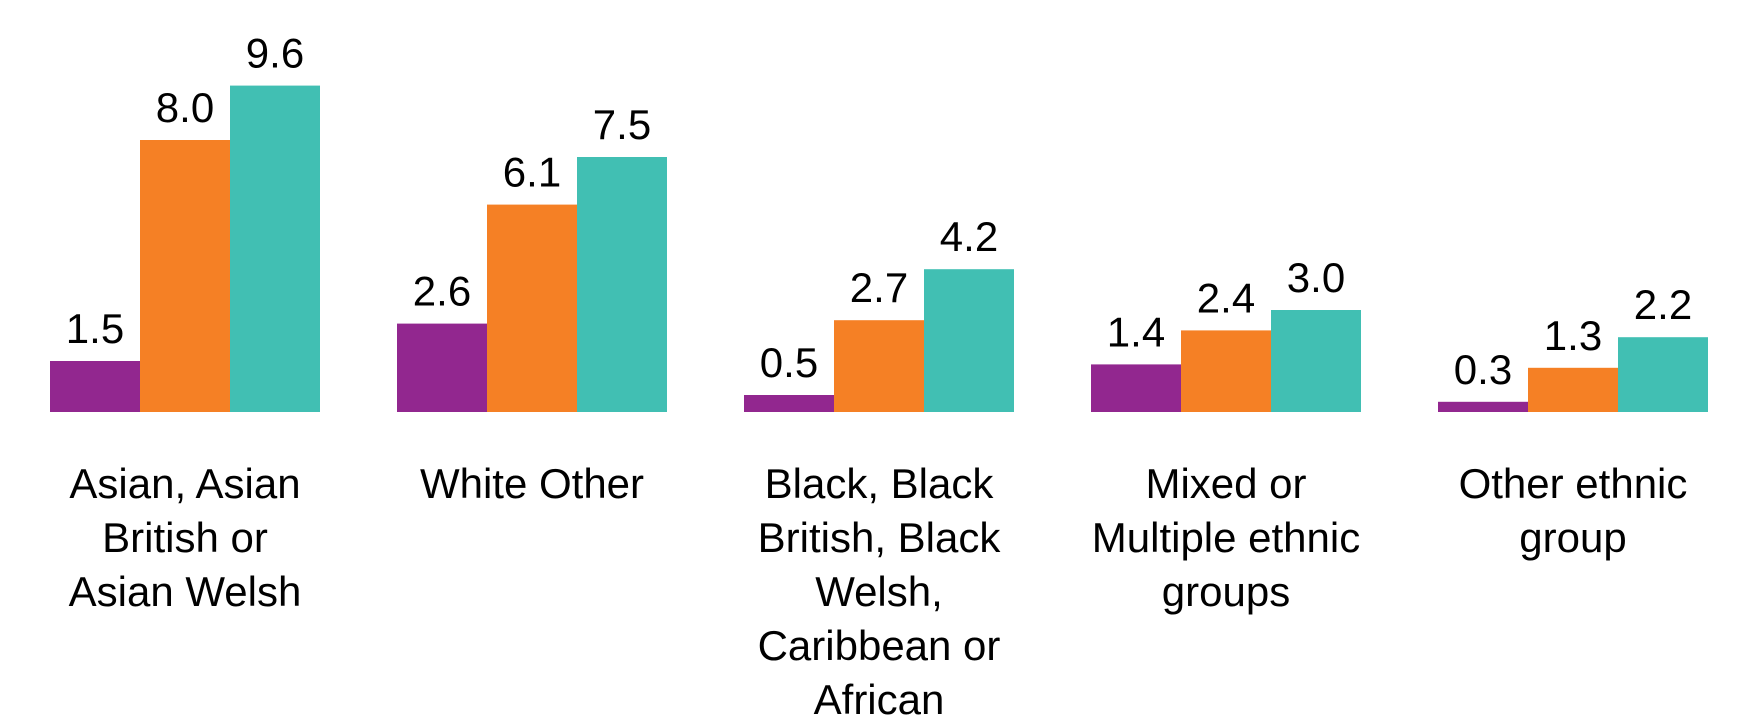 Image resolution: width=1758 pixels, height=724 pixels. What do you see at coordinates (1573, 335) in the screenshot?
I see `data-label-s1-c4: 1.3` at bounding box center [1573, 335].